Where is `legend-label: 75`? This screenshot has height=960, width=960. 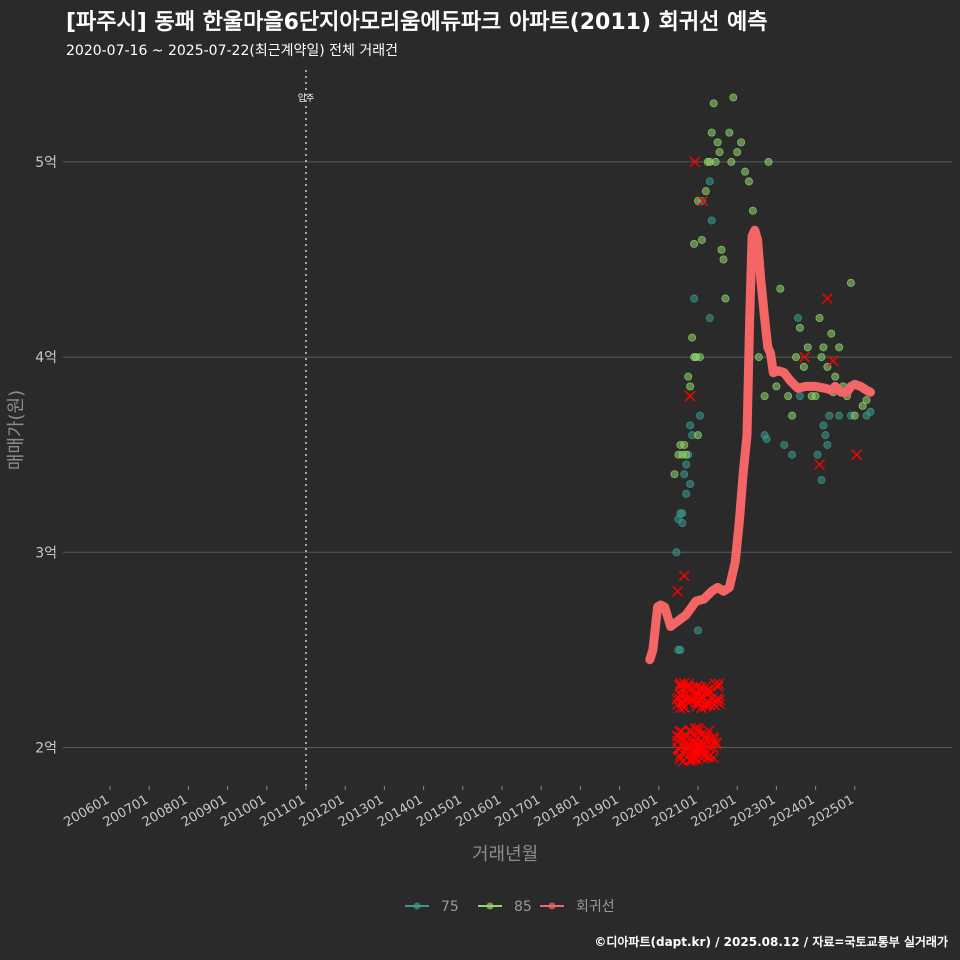
legend-label: 75 is located at coordinates (450, 907).